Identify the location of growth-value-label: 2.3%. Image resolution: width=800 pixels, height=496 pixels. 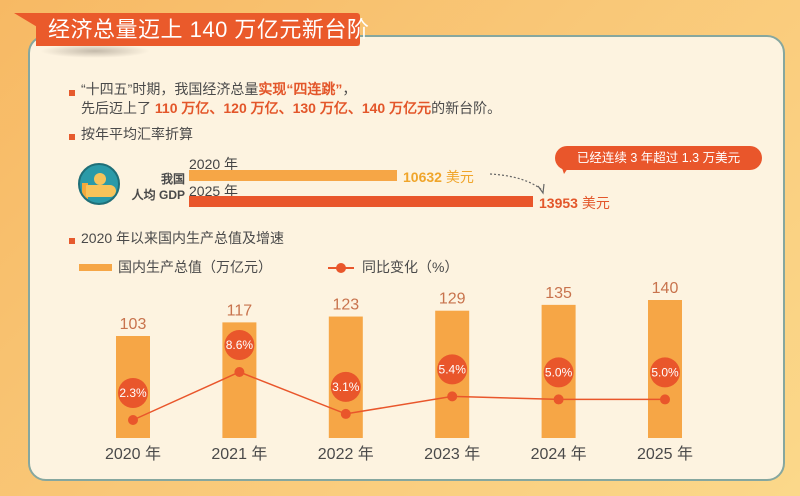
(133, 393).